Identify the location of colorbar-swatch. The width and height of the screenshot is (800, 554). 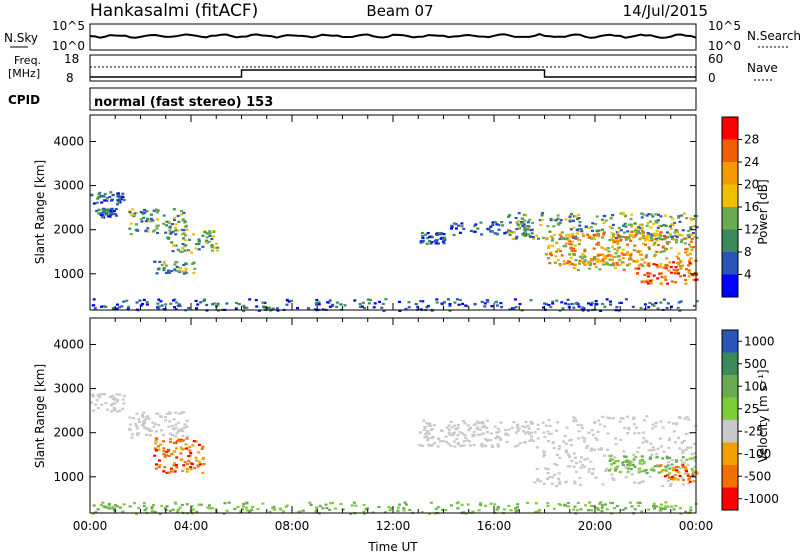
(730, 454).